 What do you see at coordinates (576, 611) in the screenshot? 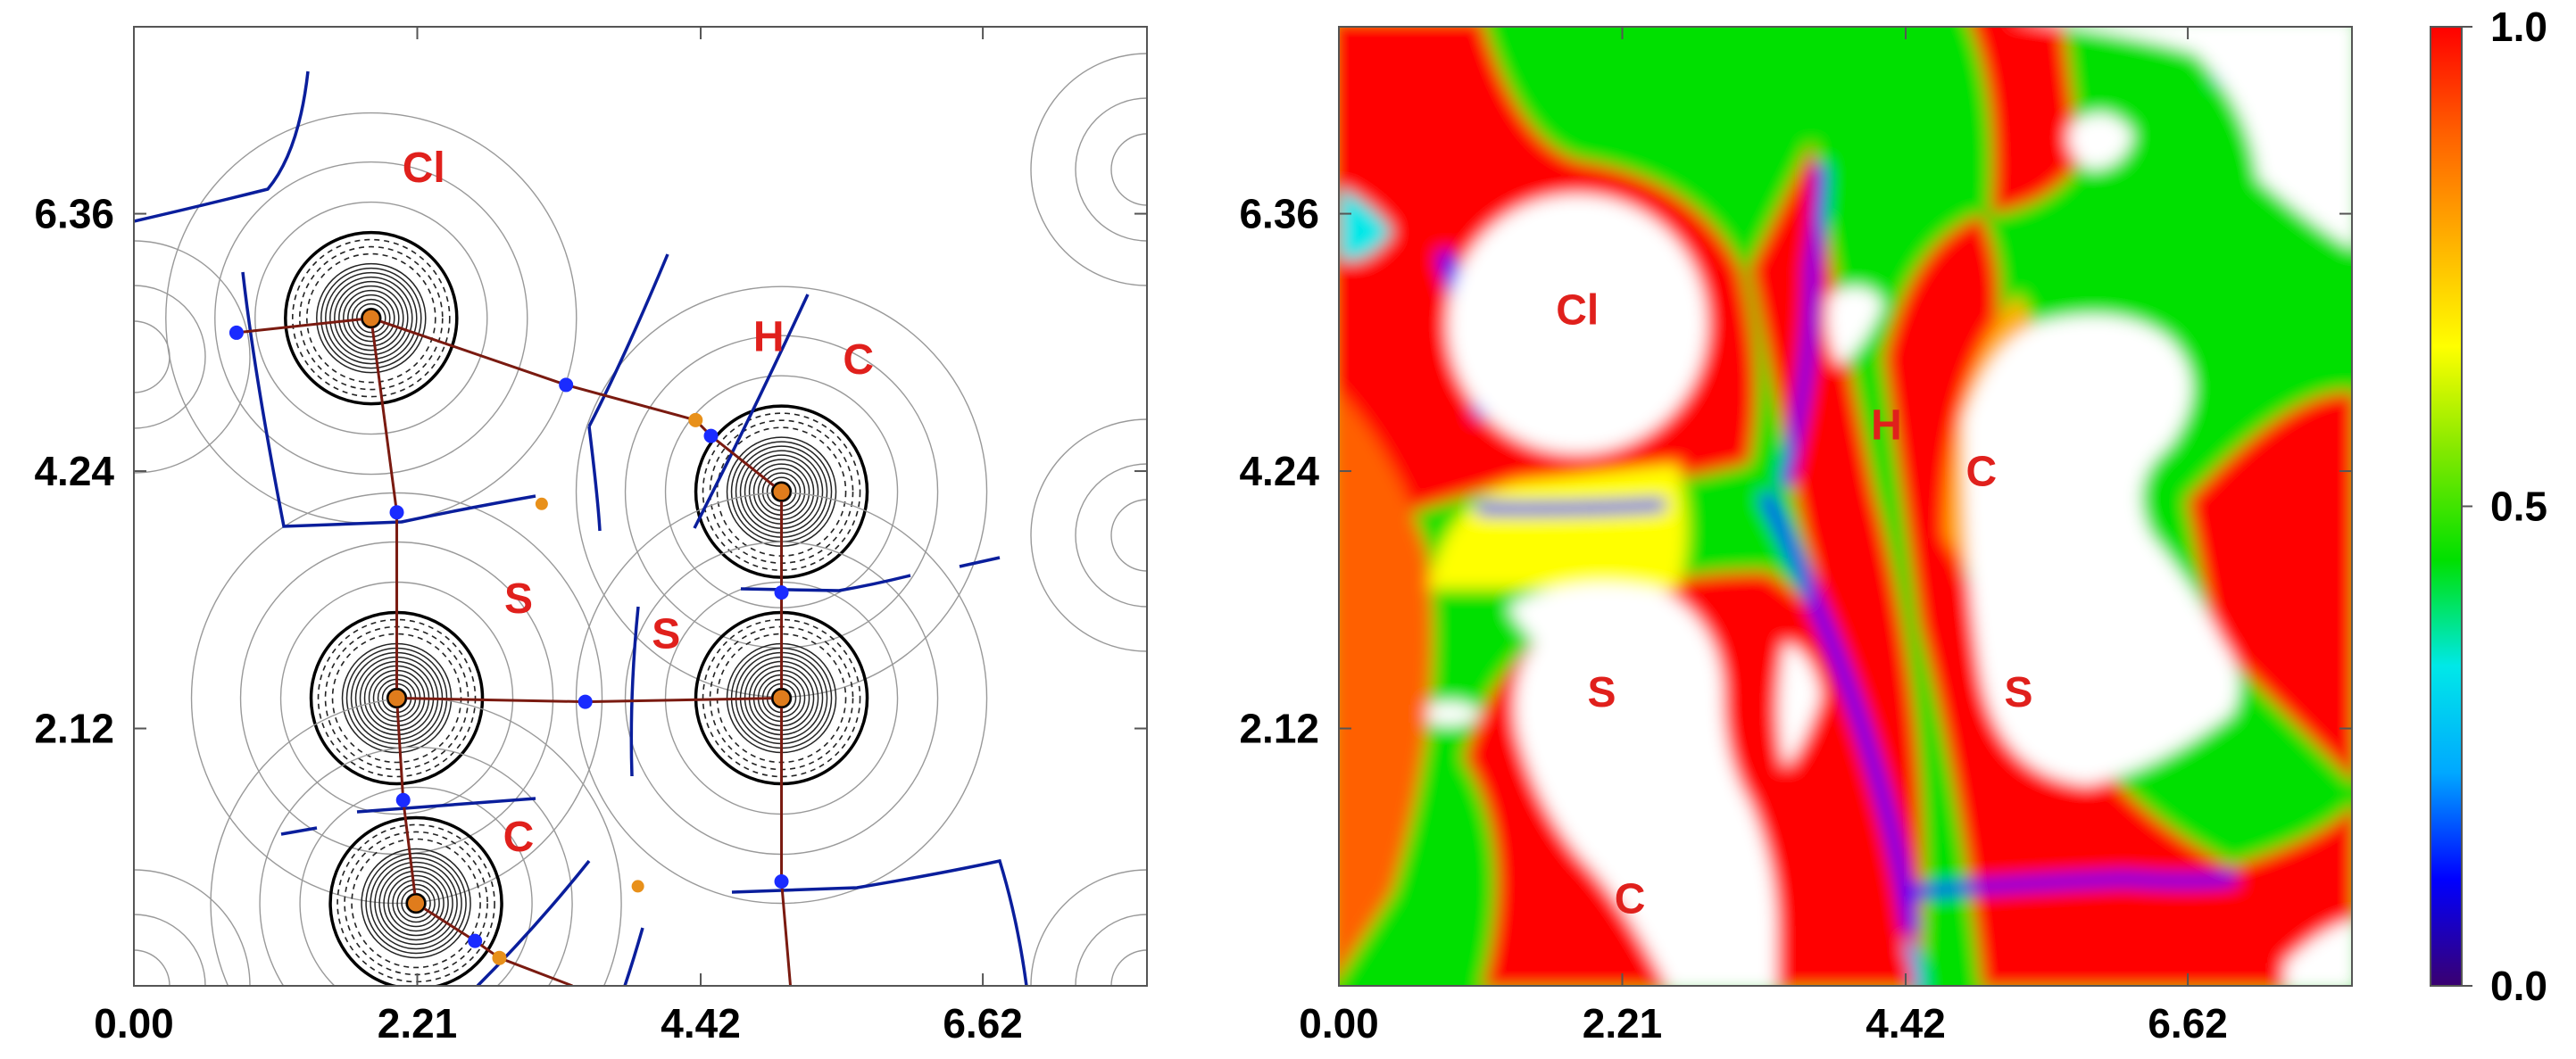
I see `nuclei` at bounding box center [576, 611].